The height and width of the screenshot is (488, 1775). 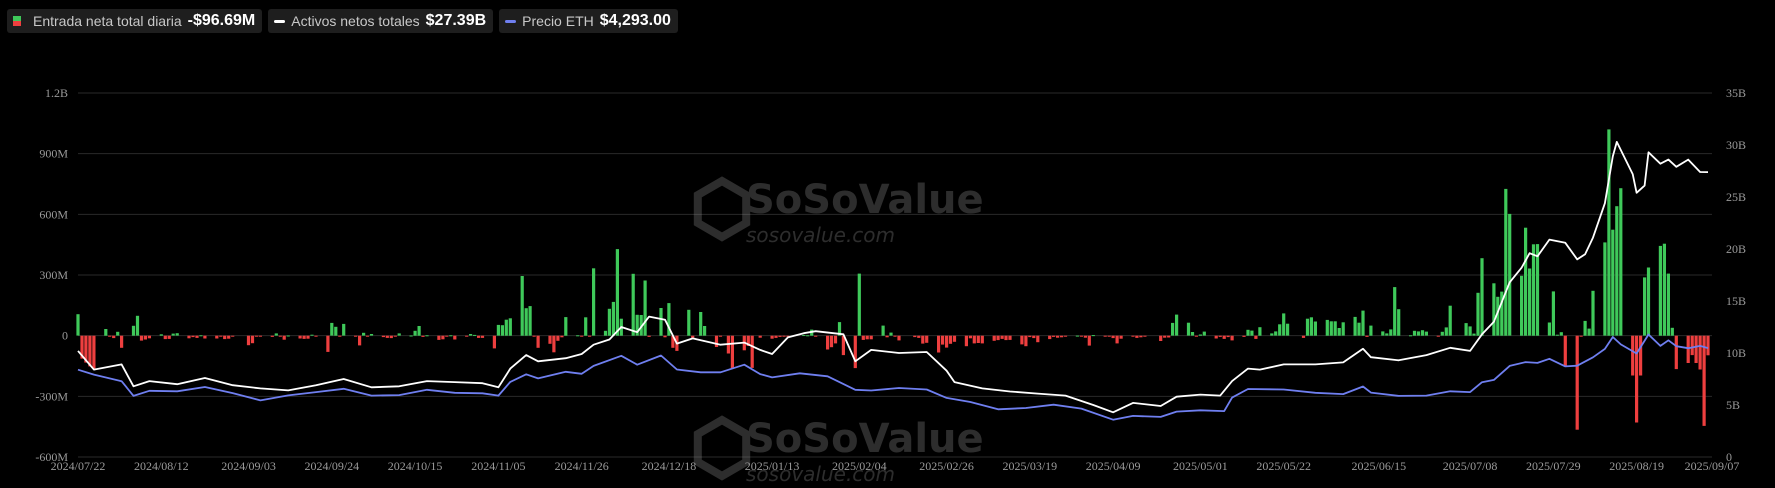 I want to click on y-right-tick-label: 5B, so click(x=1733, y=405).